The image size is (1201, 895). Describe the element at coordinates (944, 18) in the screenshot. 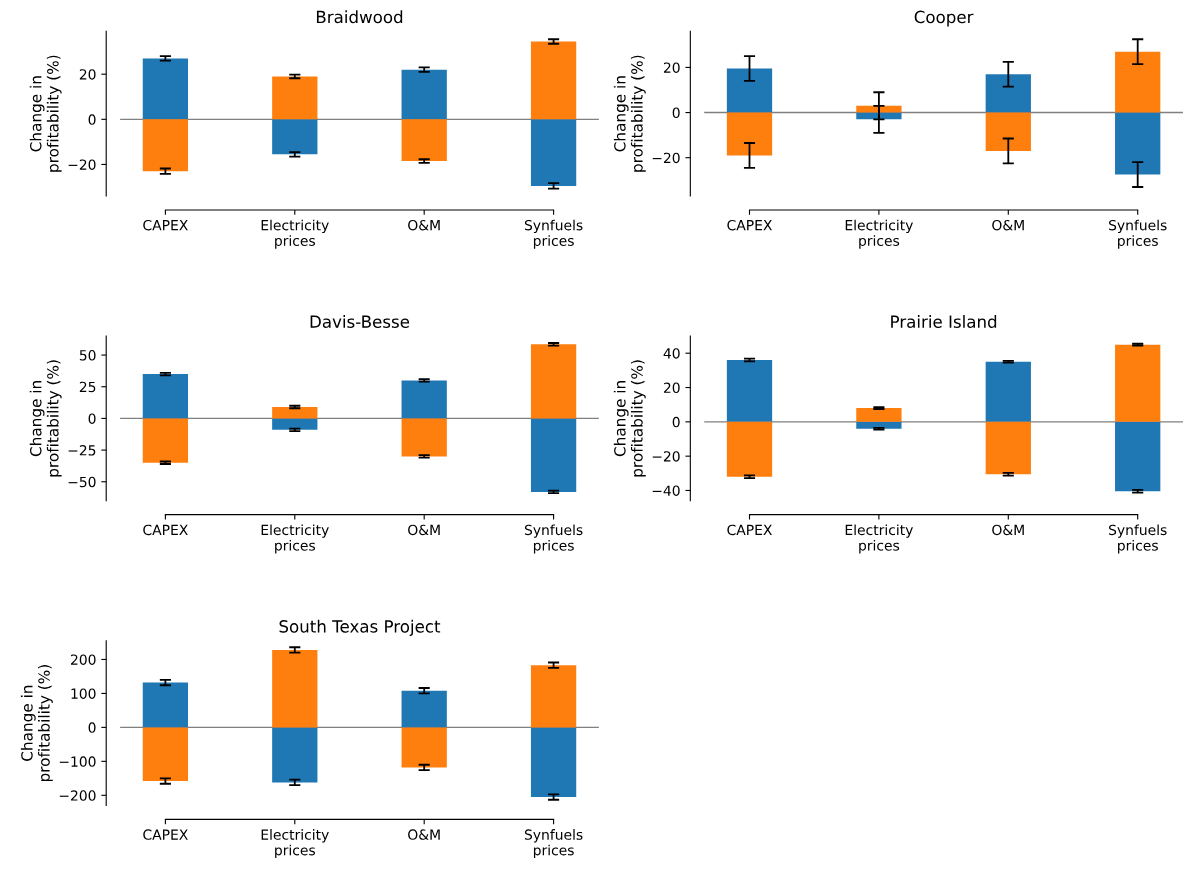

I see `chart-title: Cooper` at that location.